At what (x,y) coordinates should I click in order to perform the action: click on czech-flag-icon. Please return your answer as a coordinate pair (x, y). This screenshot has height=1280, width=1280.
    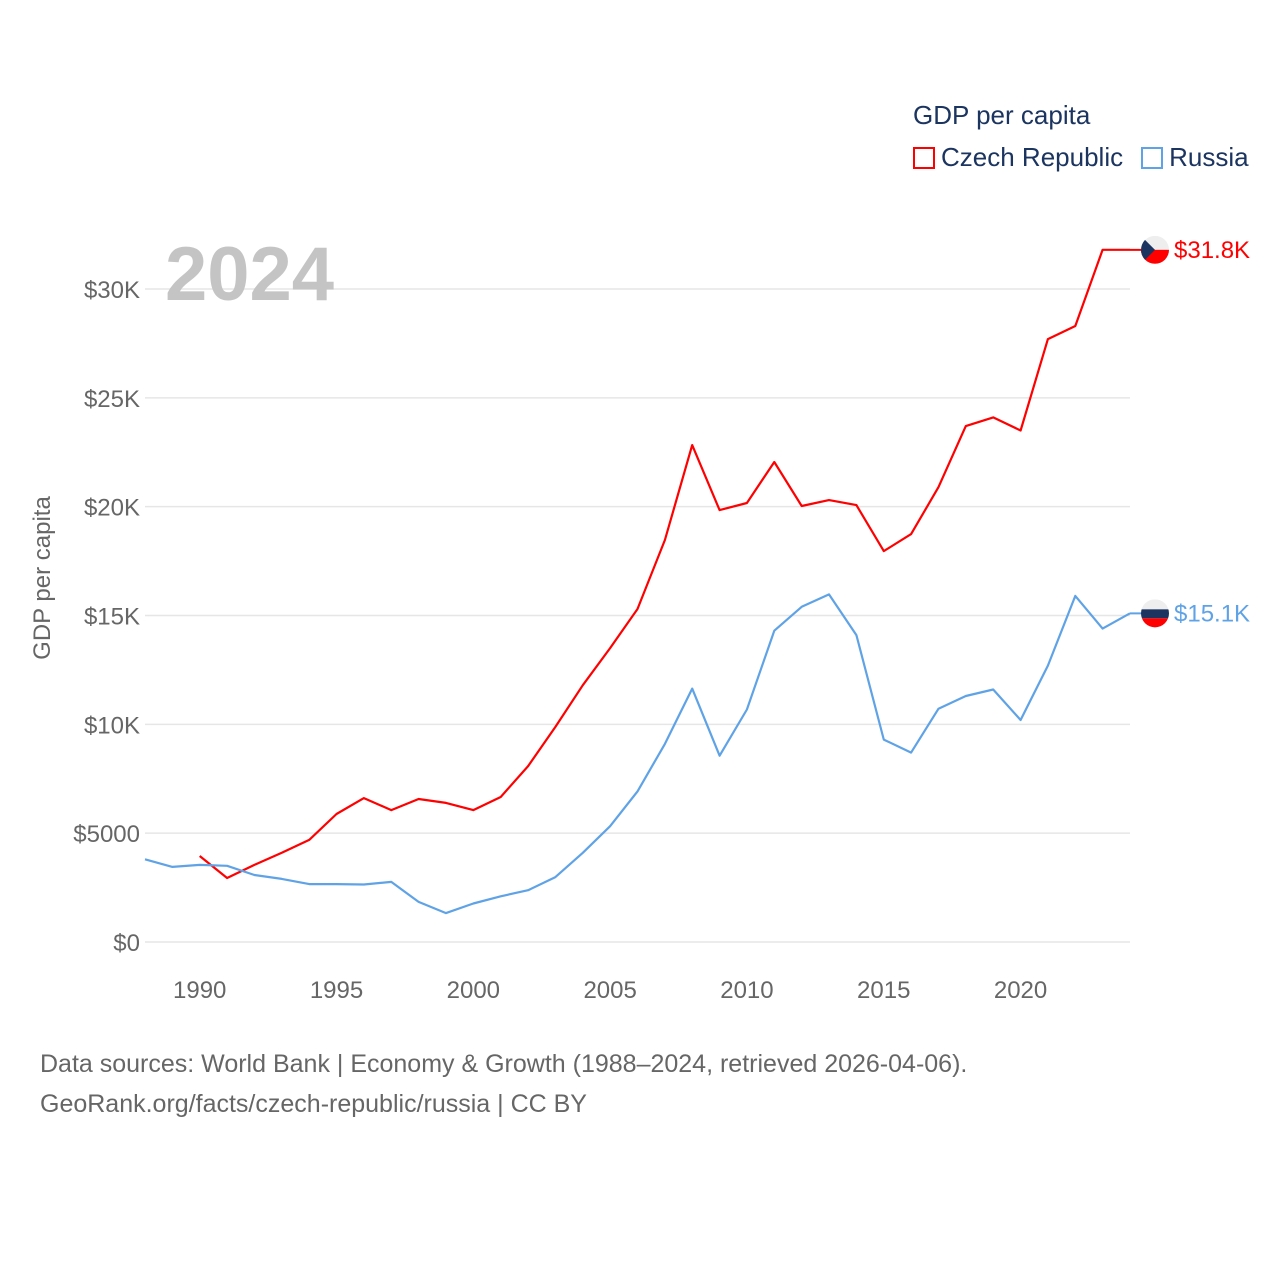
    Looking at the image, I should click on (1155, 249).